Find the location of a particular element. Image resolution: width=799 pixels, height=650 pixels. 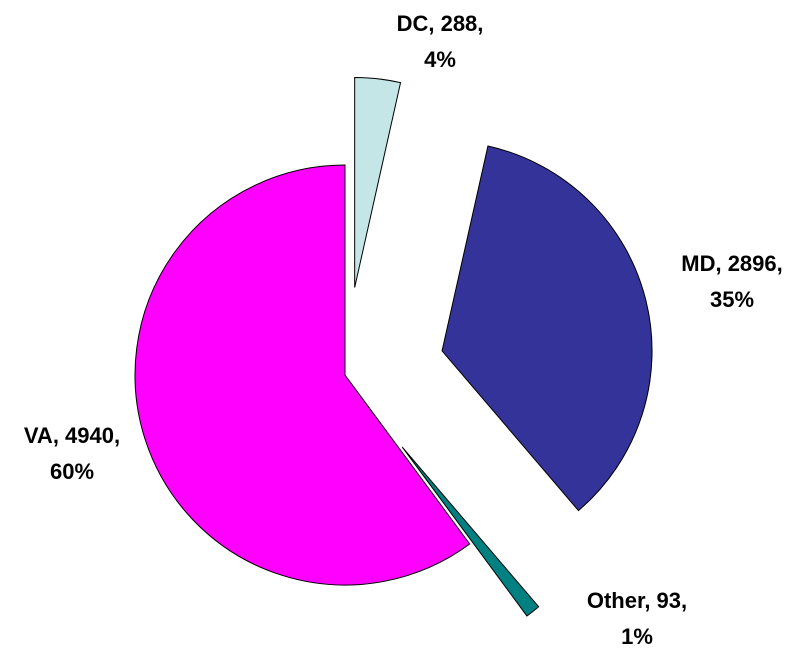

slice-label: MD, 2896, is located at coordinates (732, 263).